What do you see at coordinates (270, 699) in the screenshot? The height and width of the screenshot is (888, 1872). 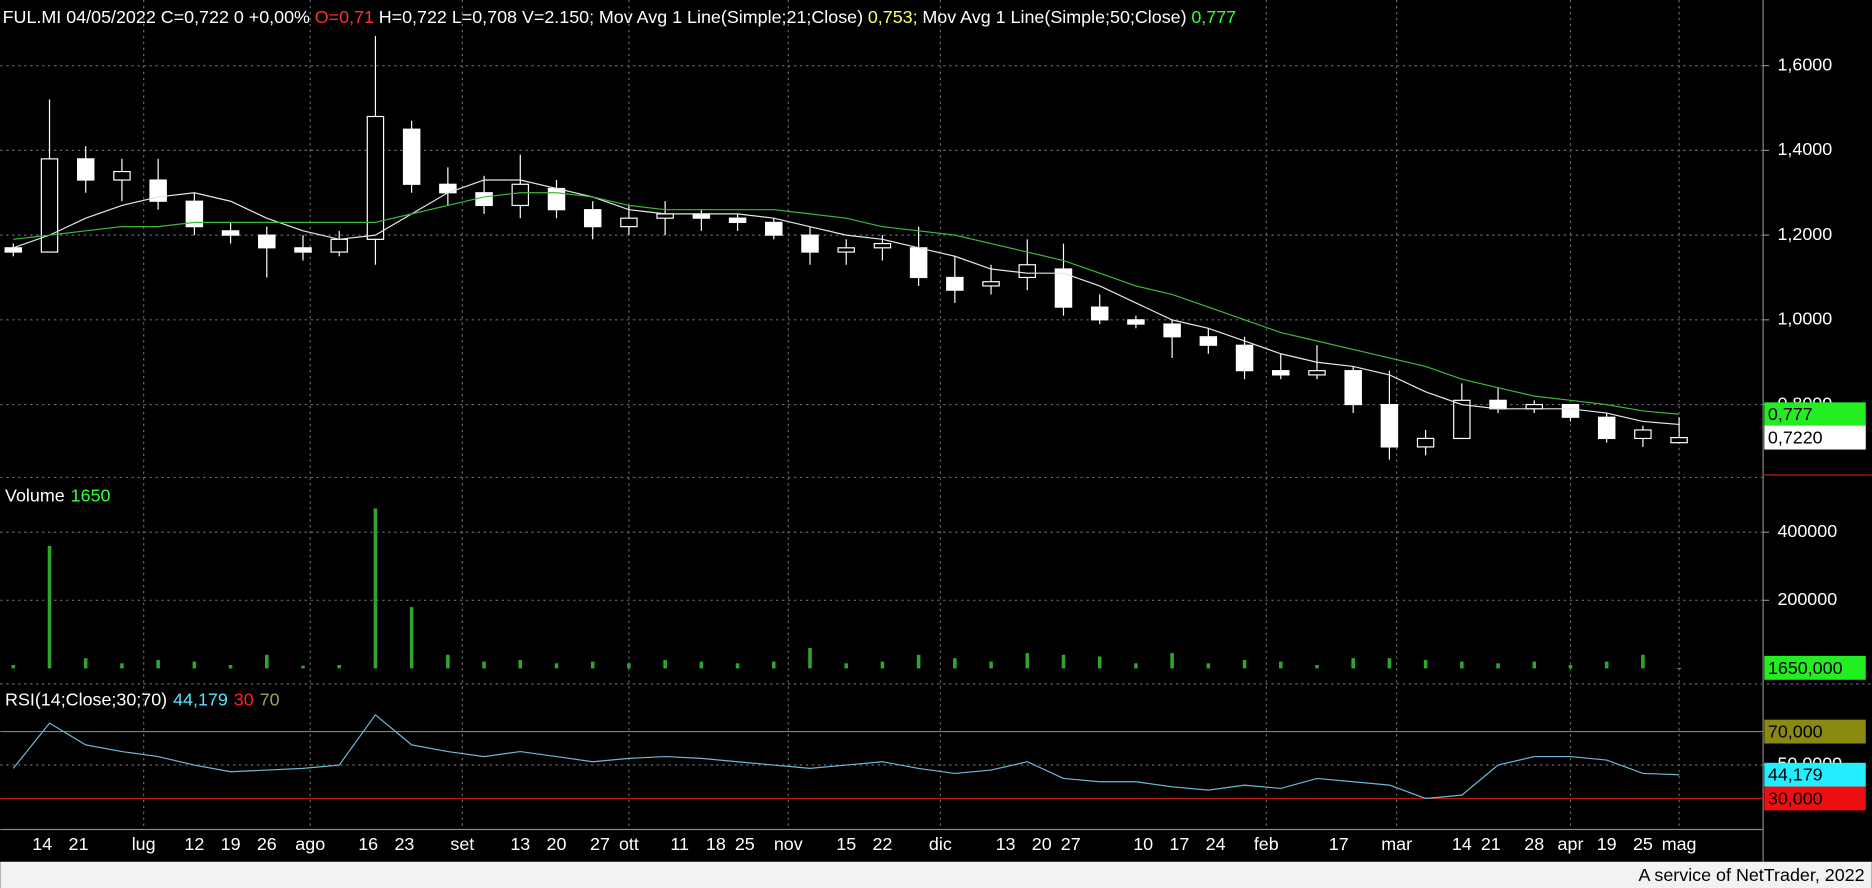 I see `level-label: 70` at bounding box center [270, 699].